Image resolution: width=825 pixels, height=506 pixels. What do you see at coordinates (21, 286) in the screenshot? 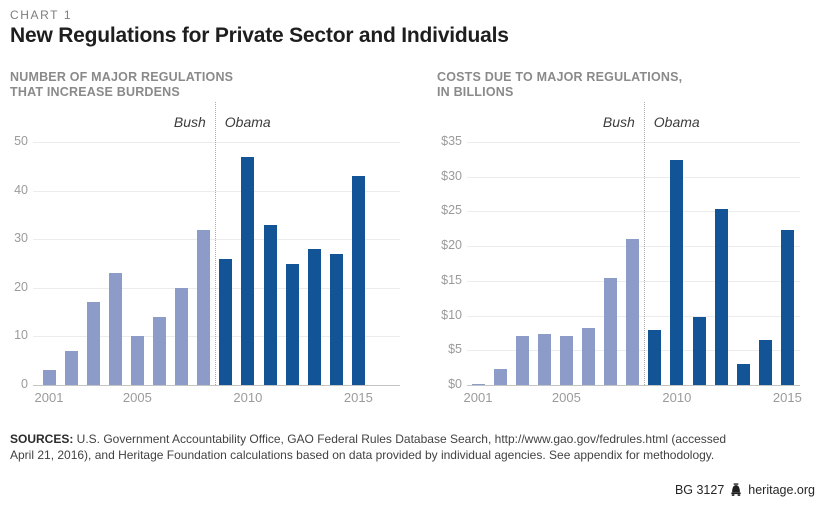
I see `y-axis-tick-label: 20` at bounding box center [21, 286].